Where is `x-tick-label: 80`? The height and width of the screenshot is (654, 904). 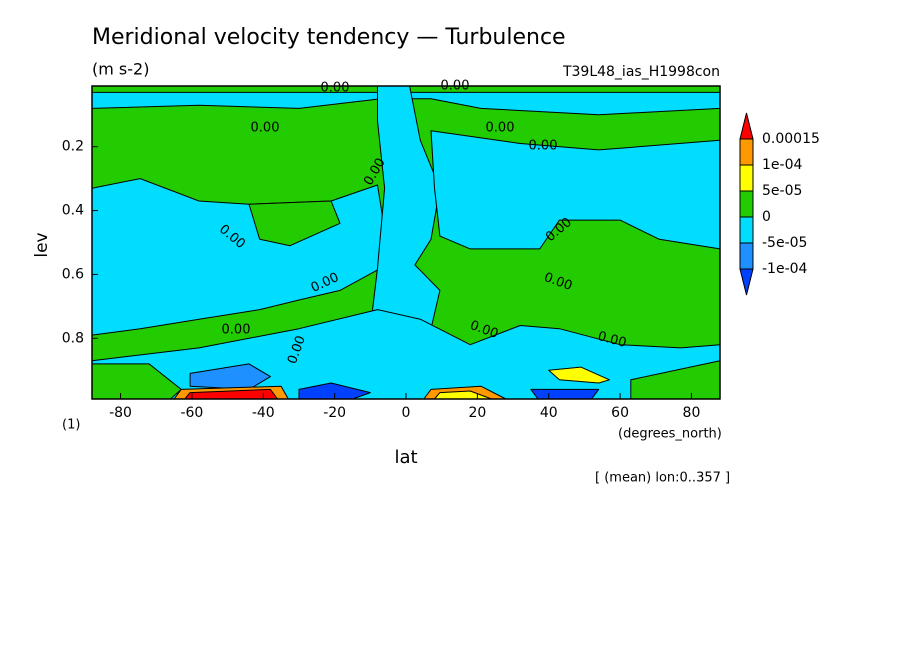 x-tick-label: 80 is located at coordinates (692, 413).